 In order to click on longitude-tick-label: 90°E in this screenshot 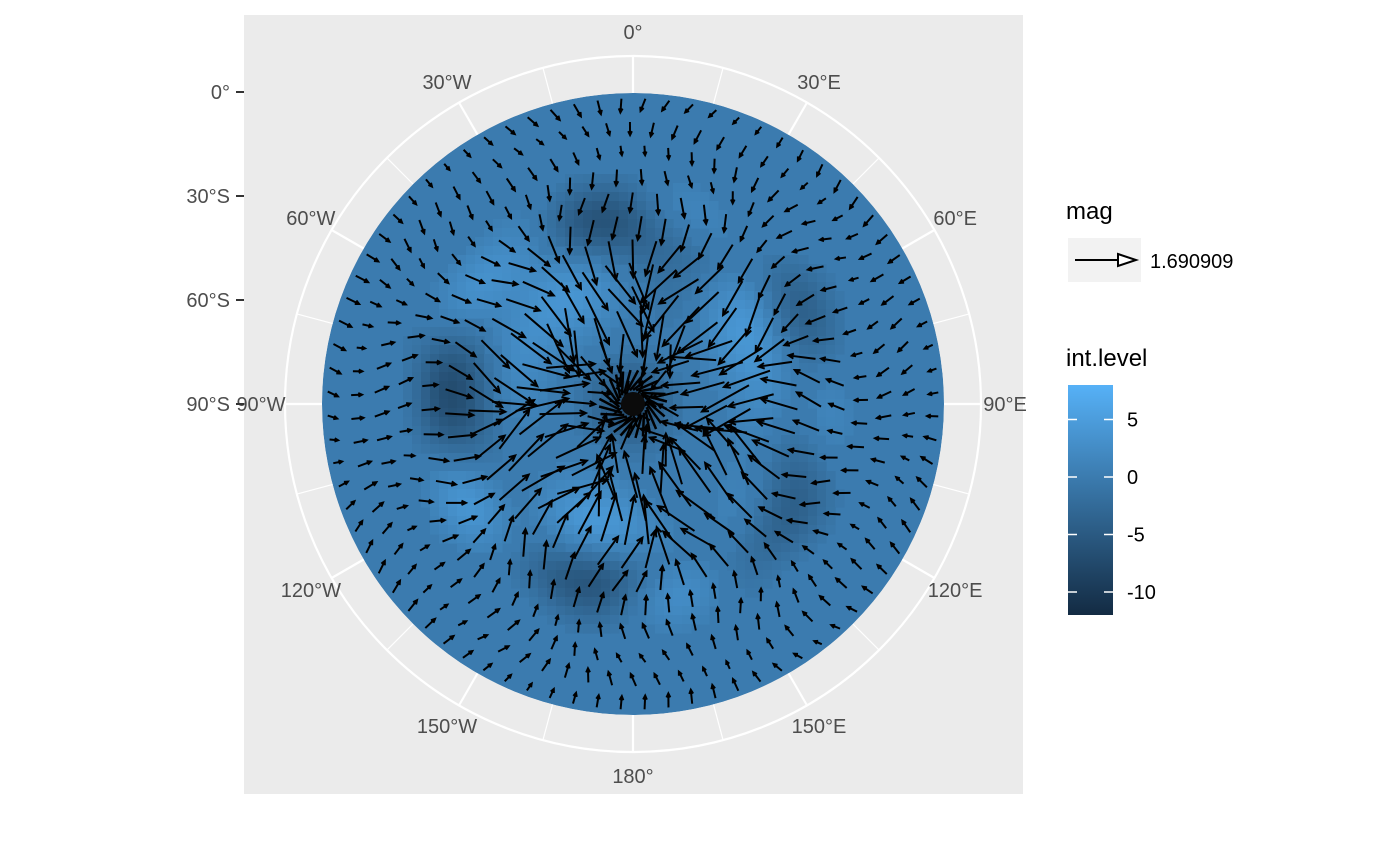, I will do `click(1005, 405)`.